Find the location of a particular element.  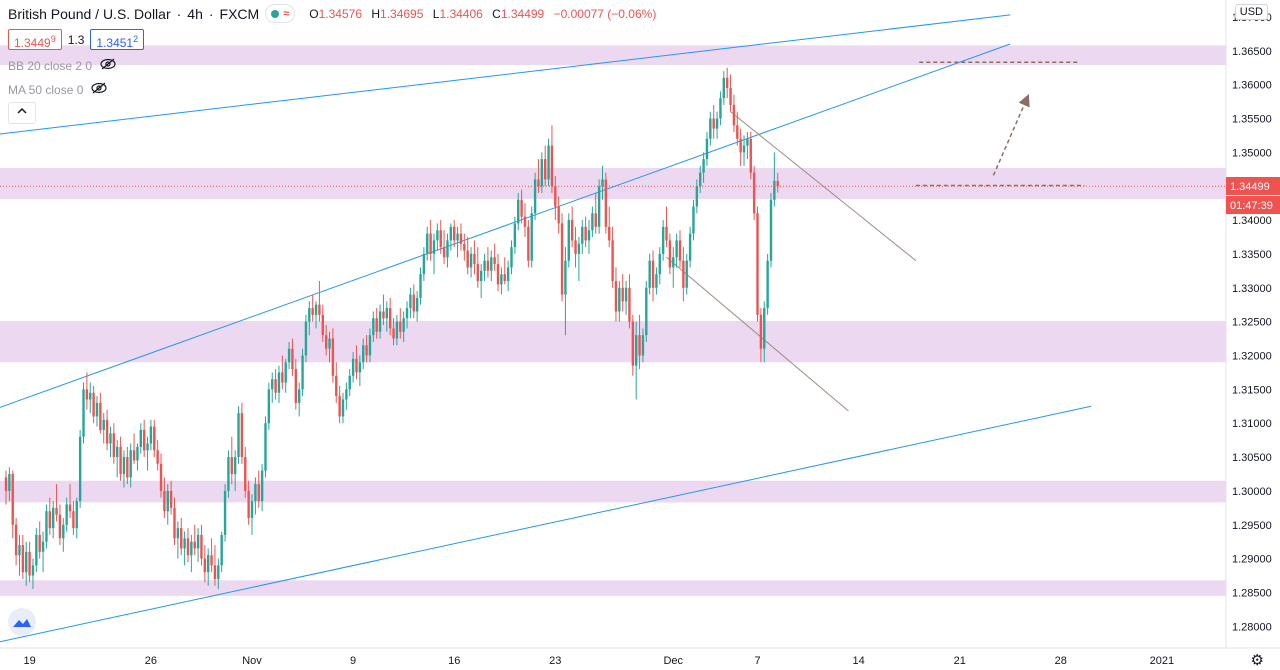

price-axis-tick-label: 1.31500 is located at coordinates (1252, 390).